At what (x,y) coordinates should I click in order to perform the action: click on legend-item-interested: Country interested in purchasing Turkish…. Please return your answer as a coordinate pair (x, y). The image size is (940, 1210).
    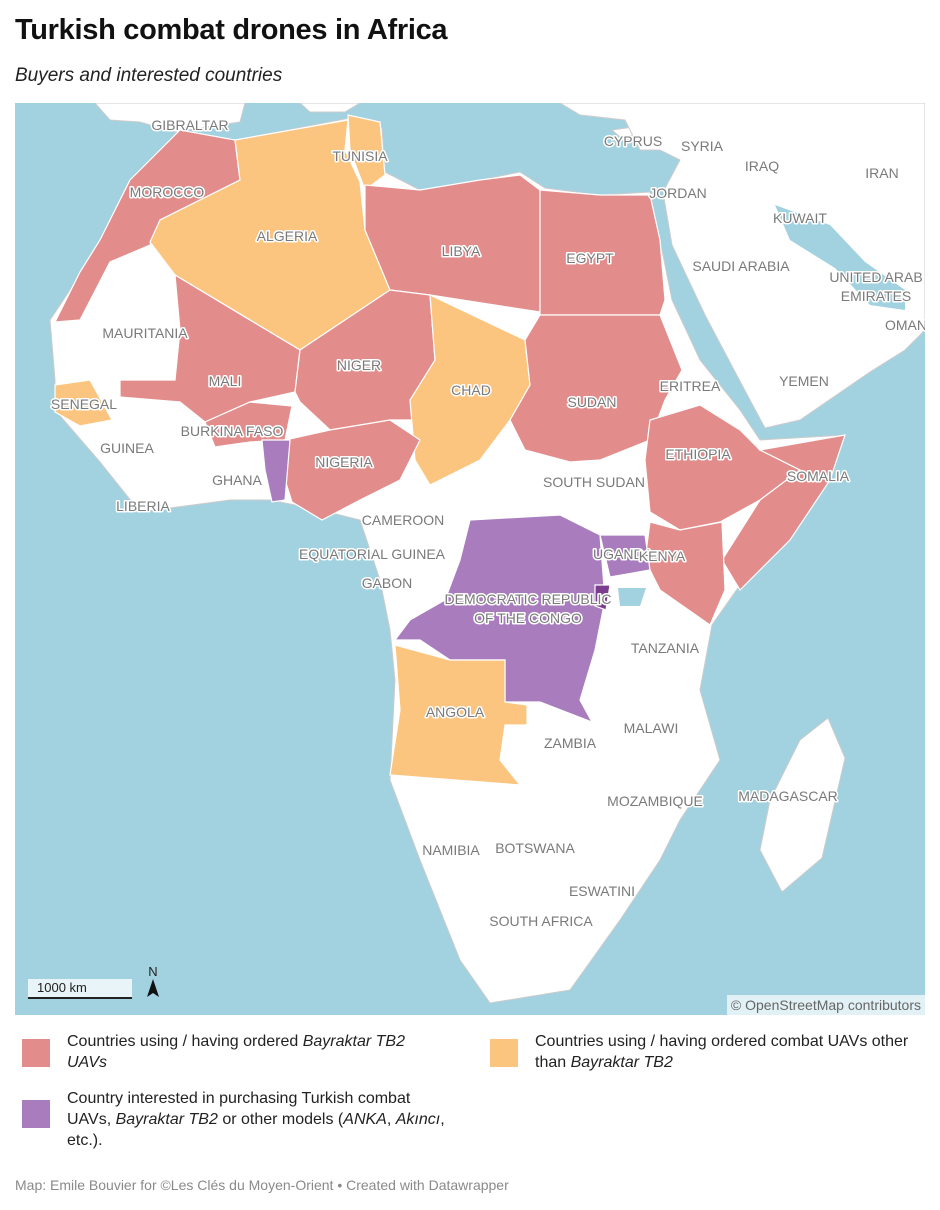
    Looking at the image, I should click on (237, 1119).